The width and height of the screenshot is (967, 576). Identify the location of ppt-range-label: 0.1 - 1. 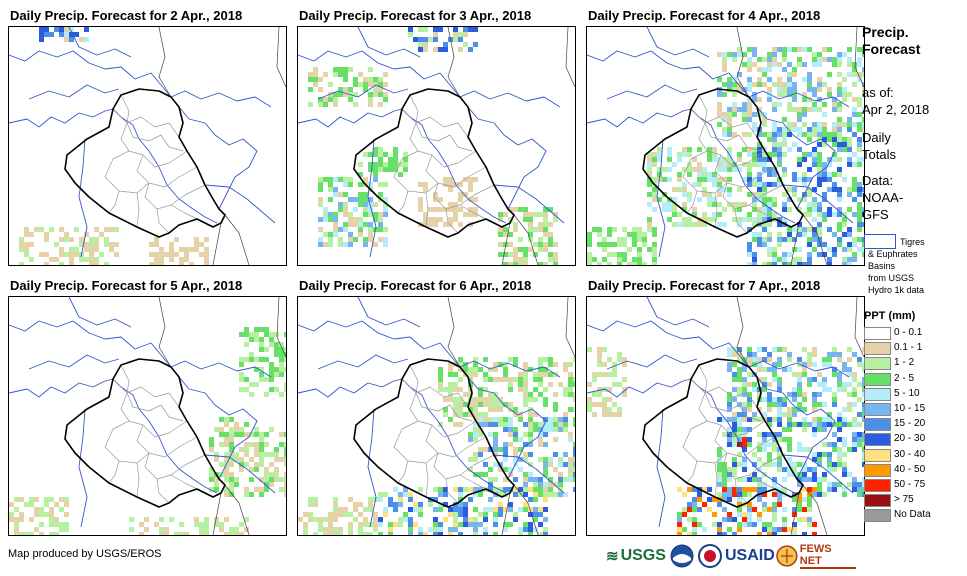
(908, 348).